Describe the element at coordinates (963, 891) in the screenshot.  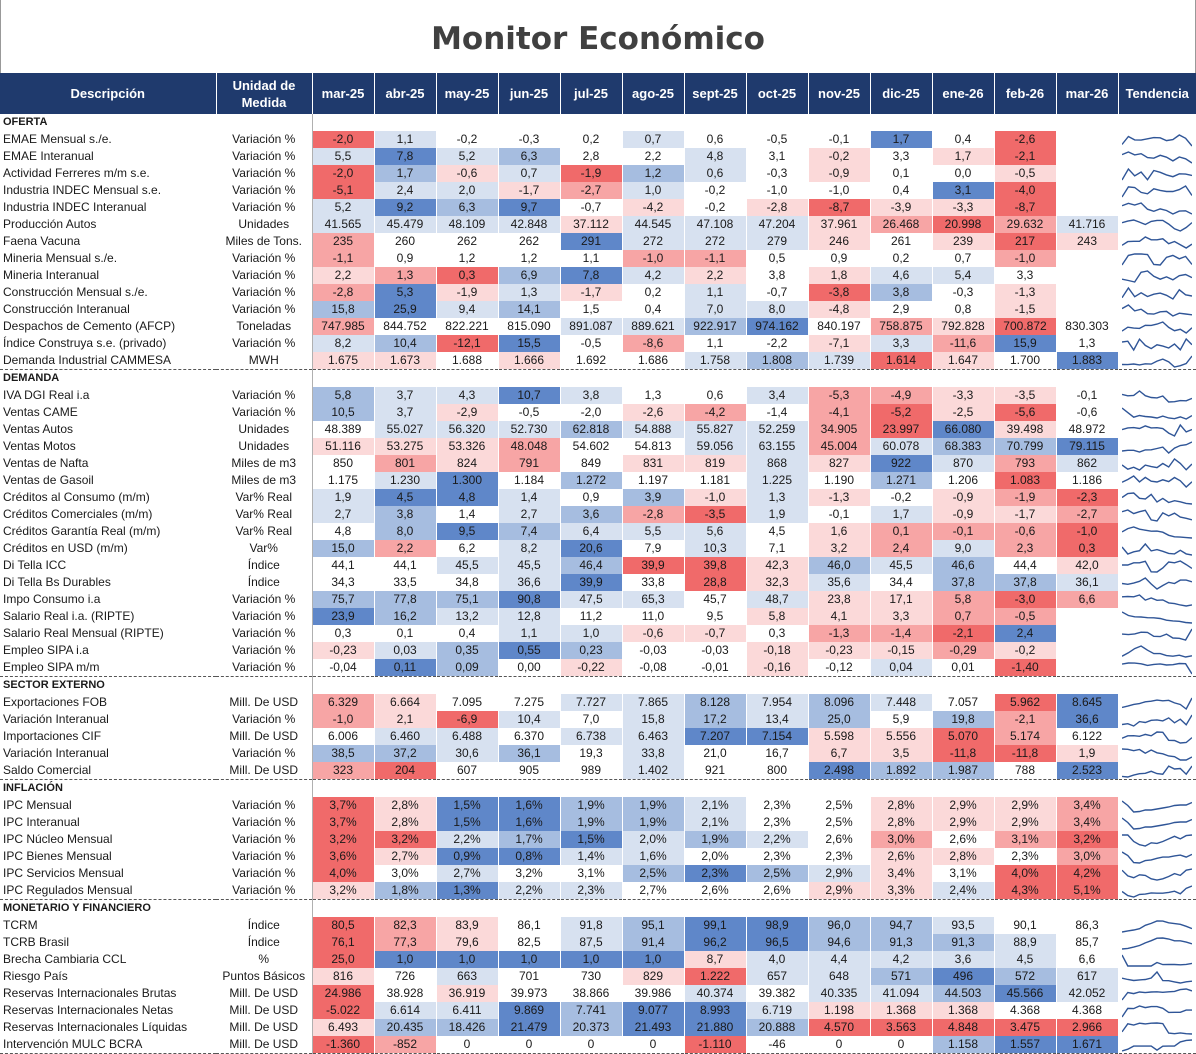
I see `value-cell: 2,4%` at that location.